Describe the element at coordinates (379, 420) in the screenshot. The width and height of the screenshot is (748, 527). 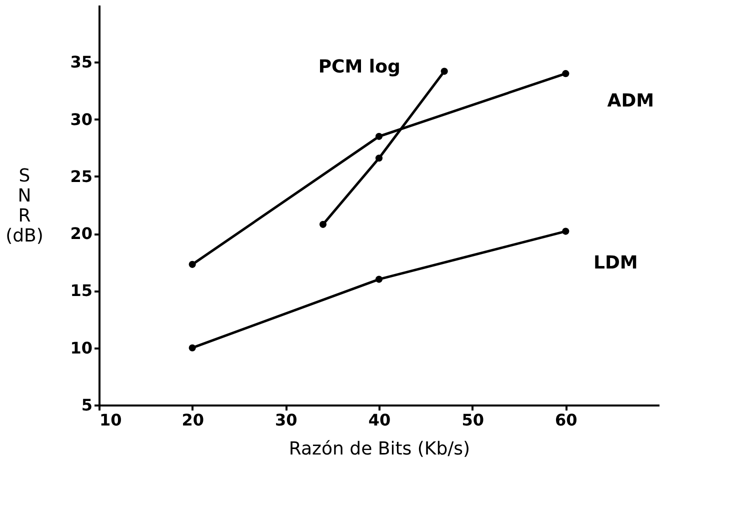
I see `x-tick-label: 40` at that location.